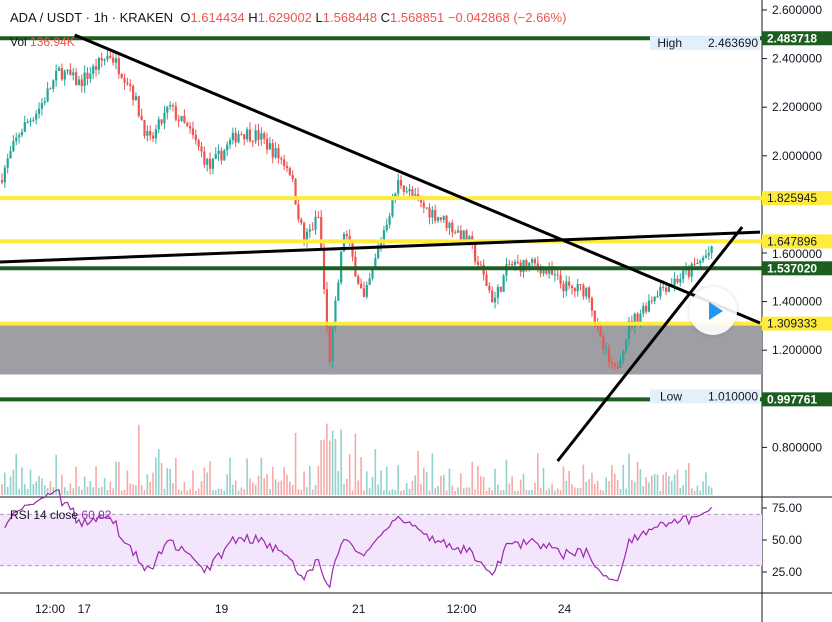  I want to click on ohlc-open: 1.614434, so click(217, 17).